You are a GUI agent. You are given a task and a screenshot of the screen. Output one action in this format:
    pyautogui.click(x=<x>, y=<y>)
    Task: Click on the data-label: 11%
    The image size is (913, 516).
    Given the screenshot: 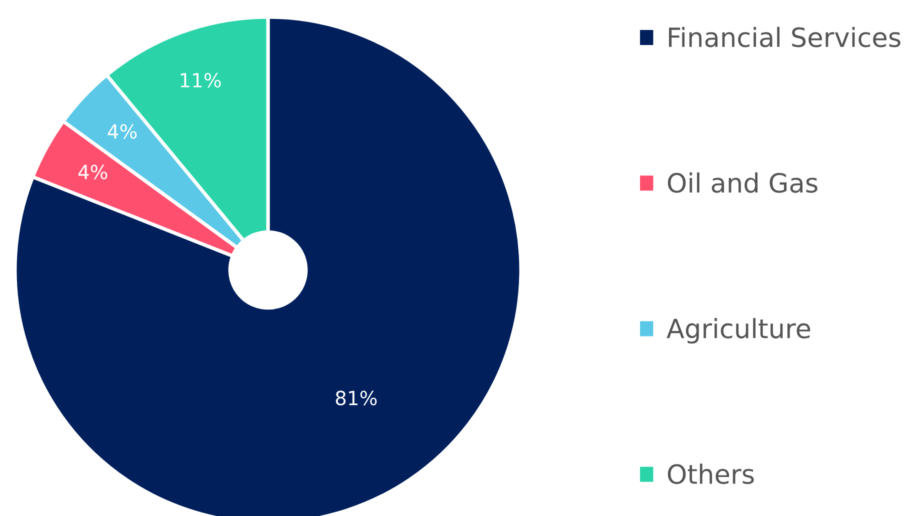 What is the action you would take?
    pyautogui.click(x=200, y=80)
    